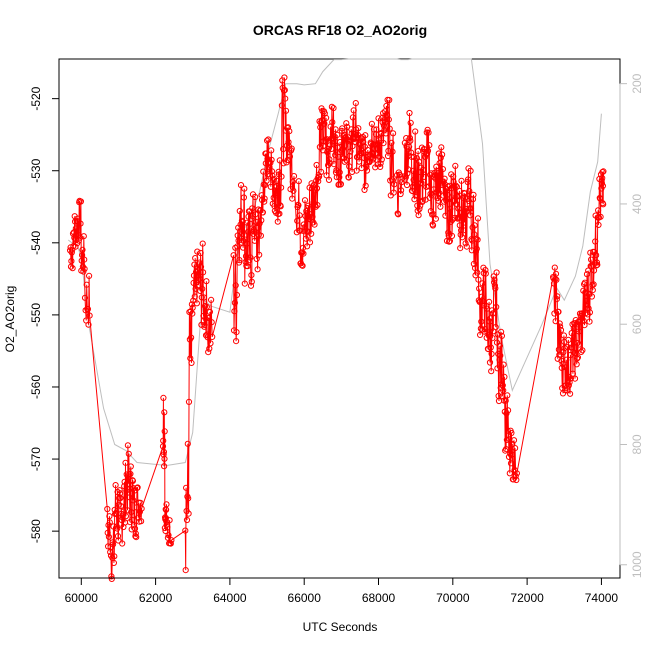 Image resolution: width=650 pixels, height=650 pixels. I want to click on right-tick-label: 400, so click(637, 204).